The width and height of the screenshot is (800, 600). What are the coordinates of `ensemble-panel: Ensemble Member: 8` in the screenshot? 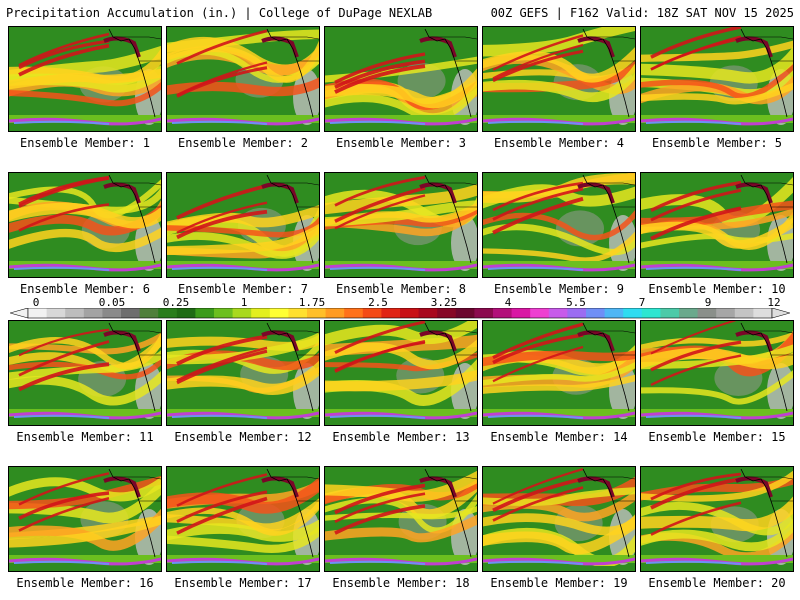 It's located at (401, 234).